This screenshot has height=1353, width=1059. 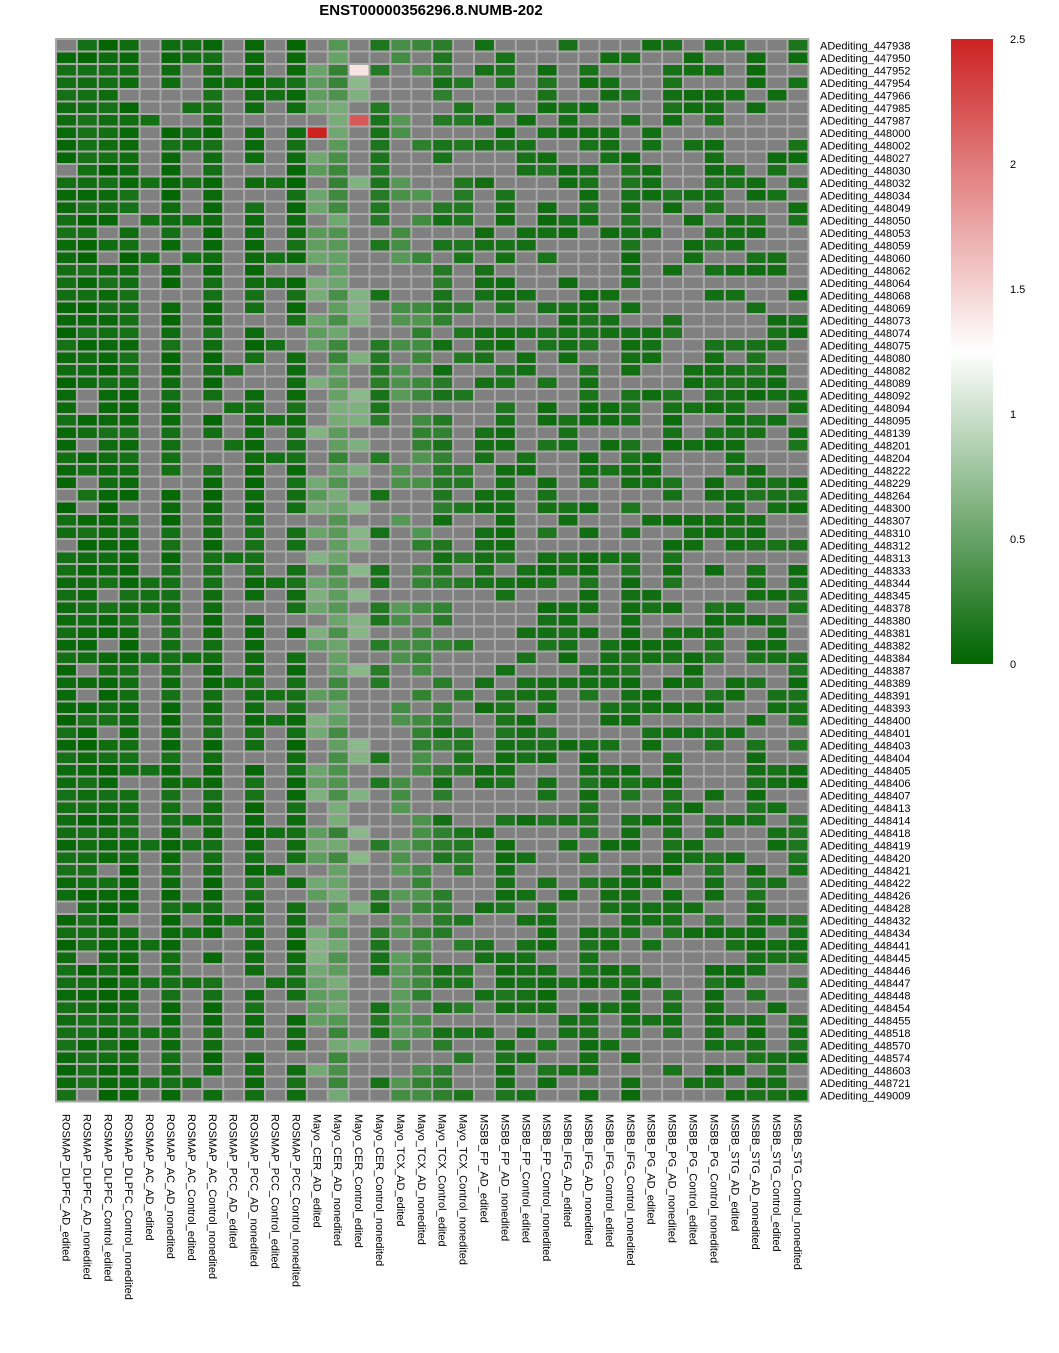 What do you see at coordinates (865, 1046) in the screenshot?
I see `row-label: ADediting_448570` at bounding box center [865, 1046].